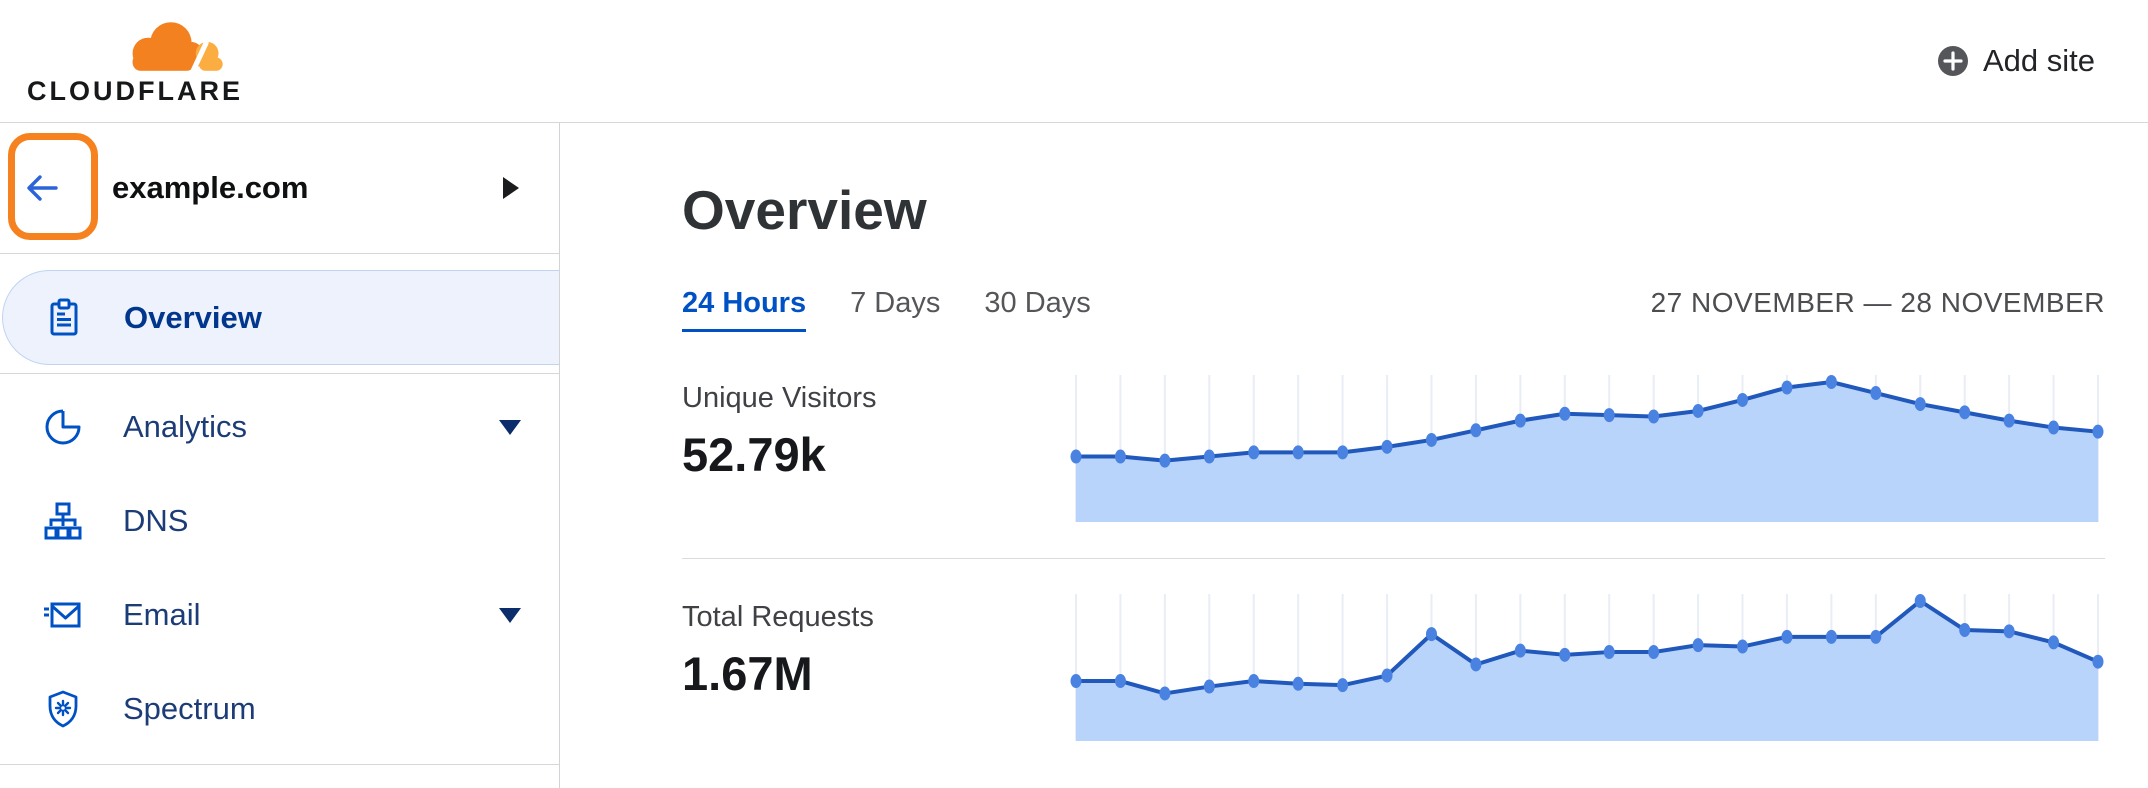 This screenshot has width=2148, height=788. I want to click on sidebar-item-overview: Overview, so click(280, 317).